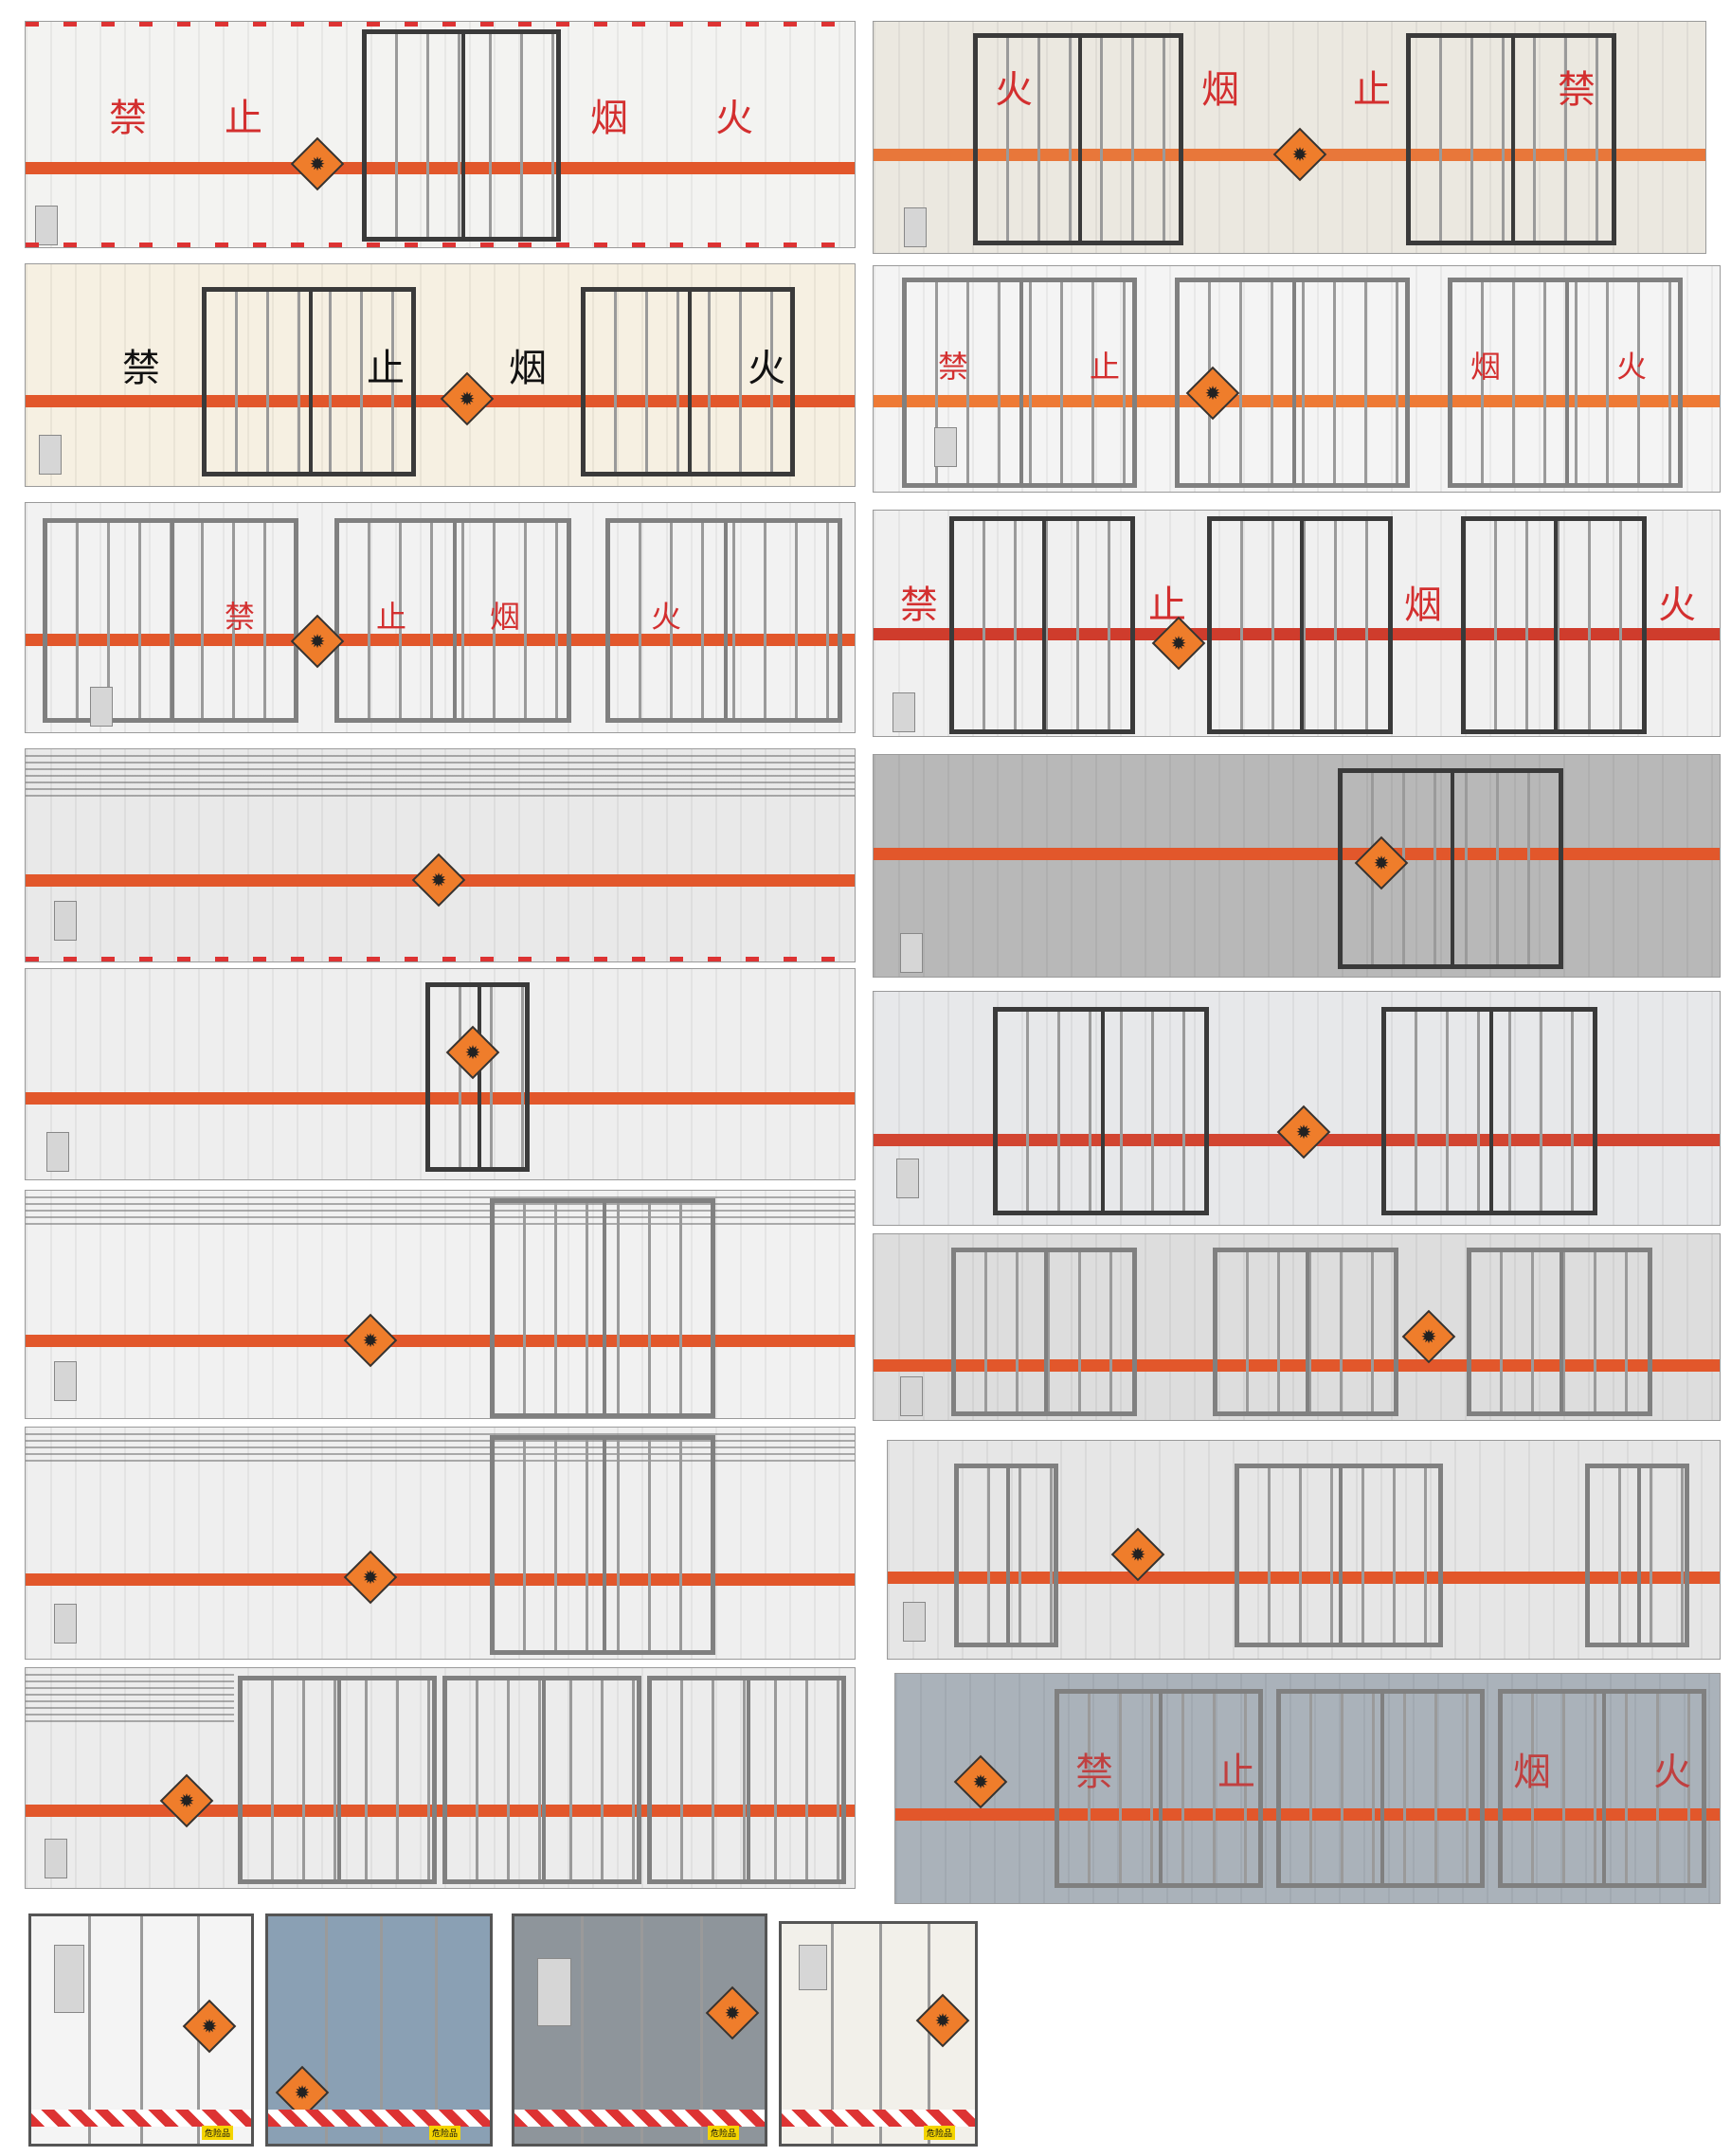 The width and height of the screenshot is (1731, 2156). I want to click on rear-view-1: 危险品, so click(141, 2030).